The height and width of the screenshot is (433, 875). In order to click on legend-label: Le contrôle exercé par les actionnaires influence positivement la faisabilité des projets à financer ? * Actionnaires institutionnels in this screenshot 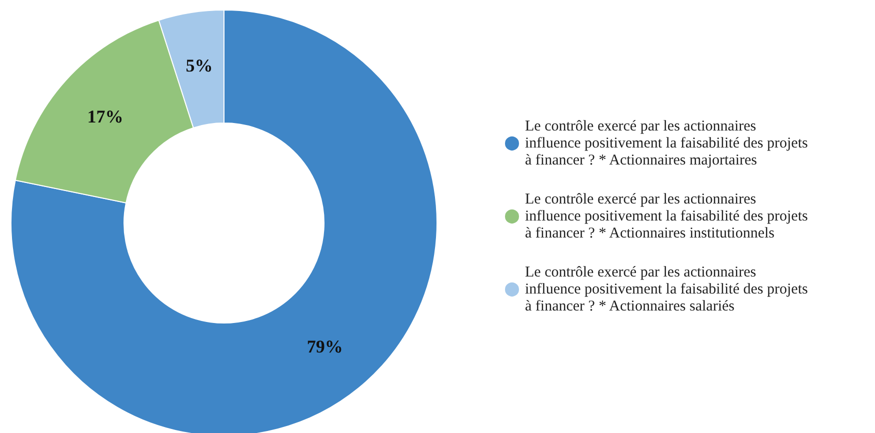, I will do `click(668, 217)`.